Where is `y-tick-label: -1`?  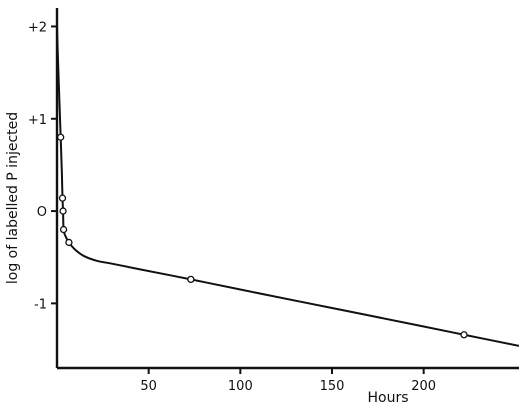
y-tick-label: -1 is located at coordinates (40, 304).